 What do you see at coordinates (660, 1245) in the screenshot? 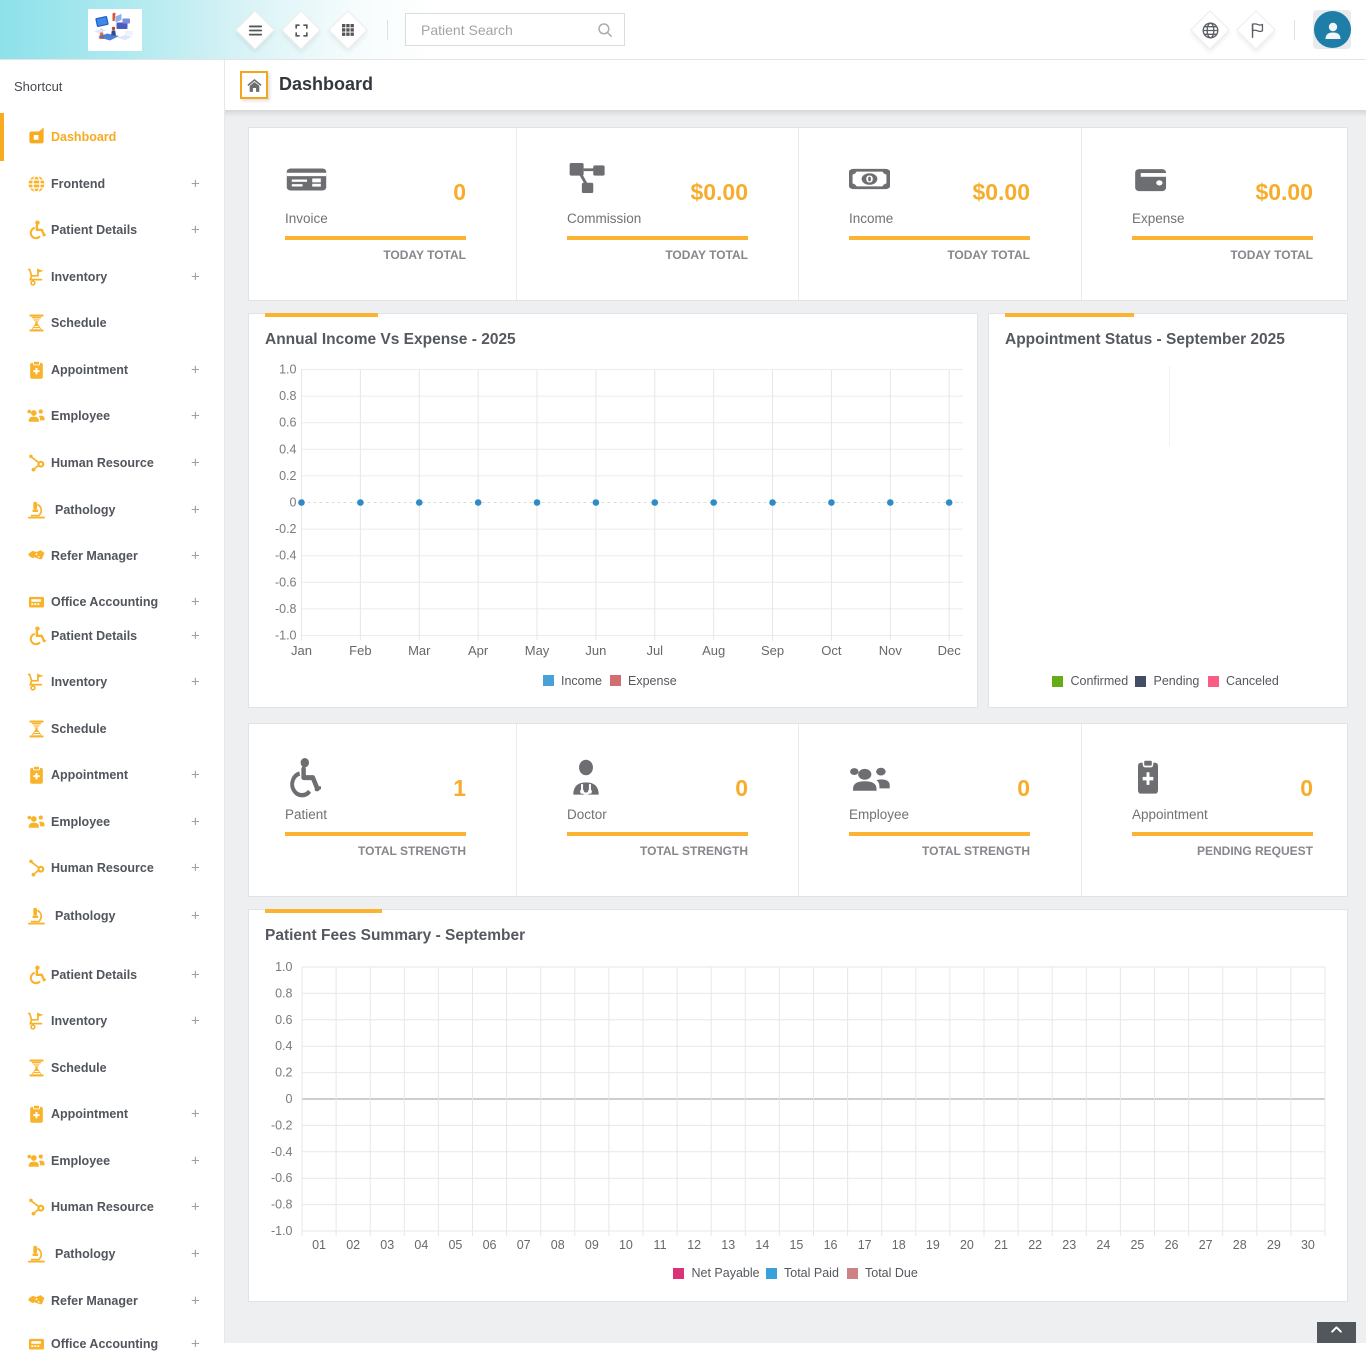
I see `svg-text: 11` at bounding box center [660, 1245].